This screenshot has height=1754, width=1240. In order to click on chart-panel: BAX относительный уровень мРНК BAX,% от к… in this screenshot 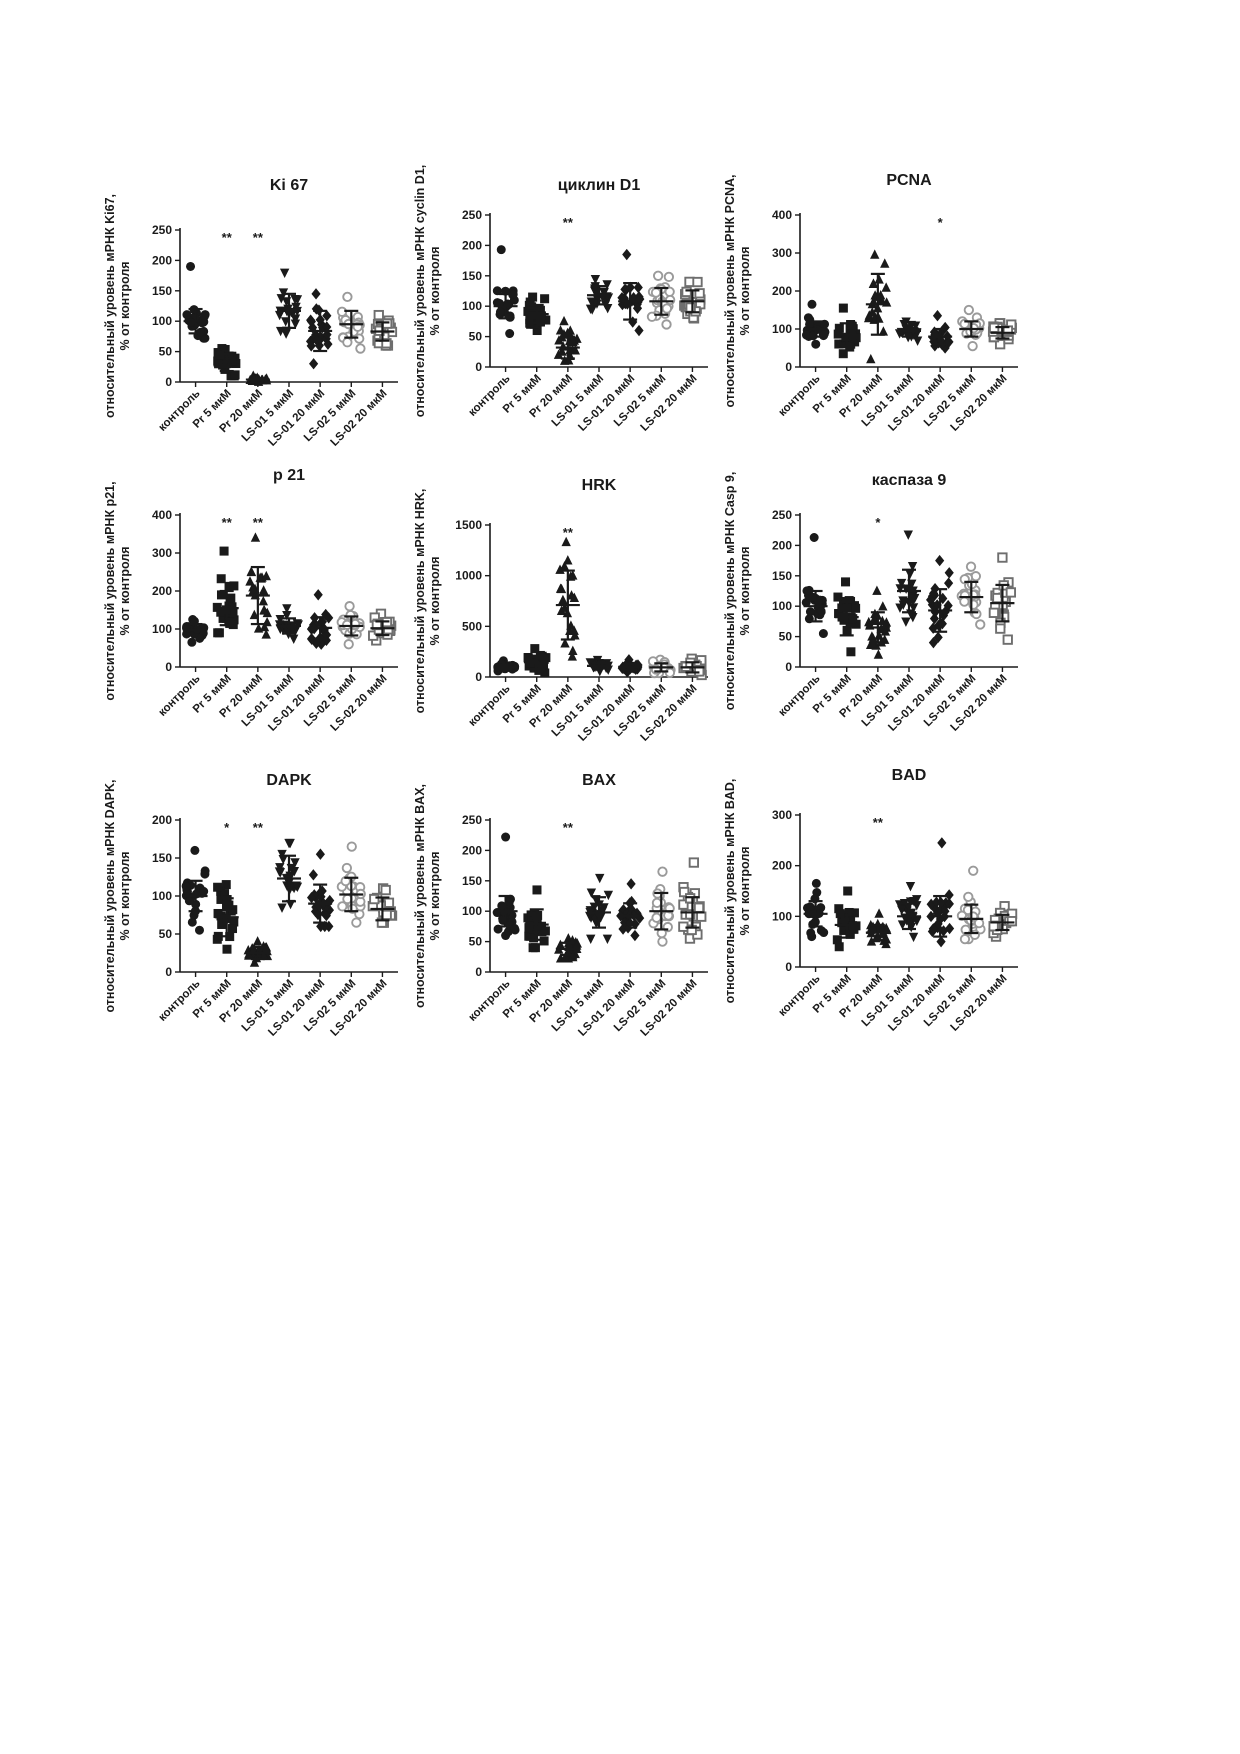, I will do `click(590, 925)`.